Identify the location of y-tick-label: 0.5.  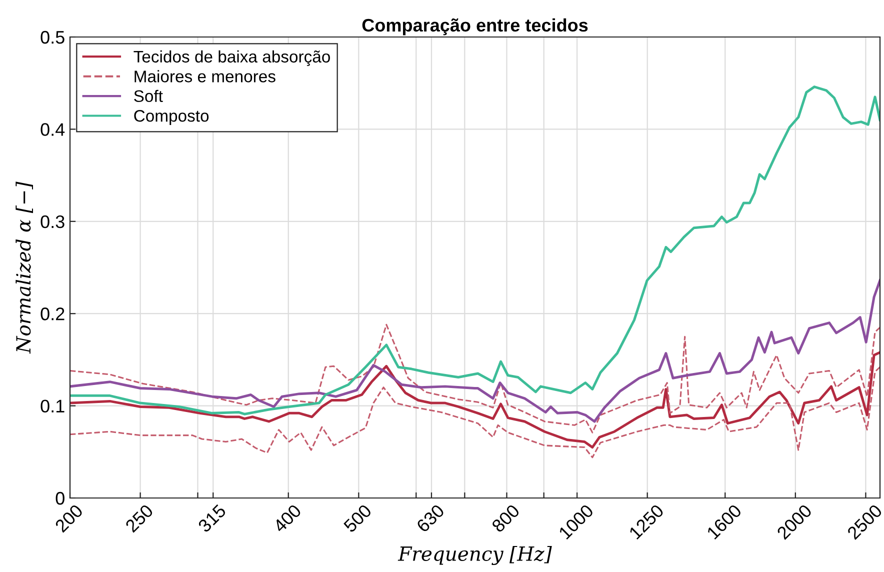
(52, 37).